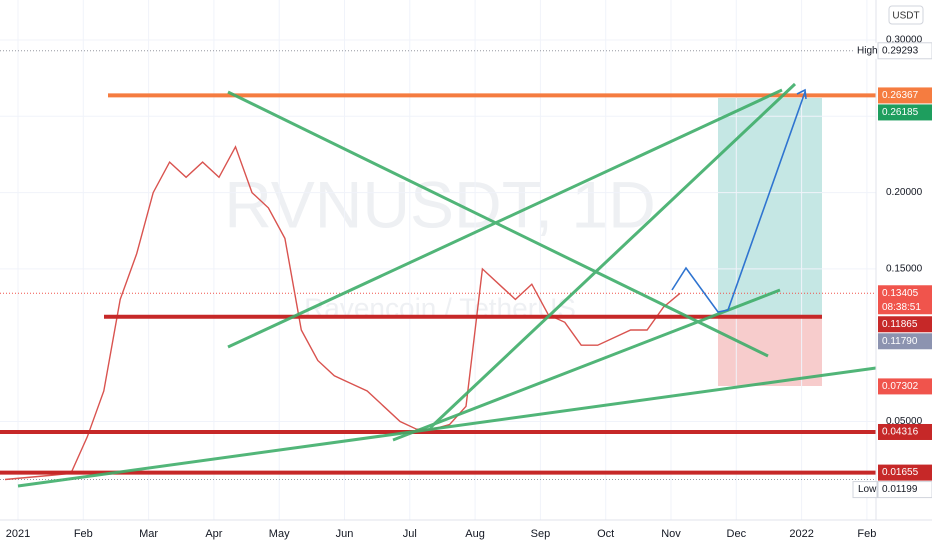  Describe the element at coordinates (900, 95) in the screenshot. I see `price-label: 0.26367` at that location.